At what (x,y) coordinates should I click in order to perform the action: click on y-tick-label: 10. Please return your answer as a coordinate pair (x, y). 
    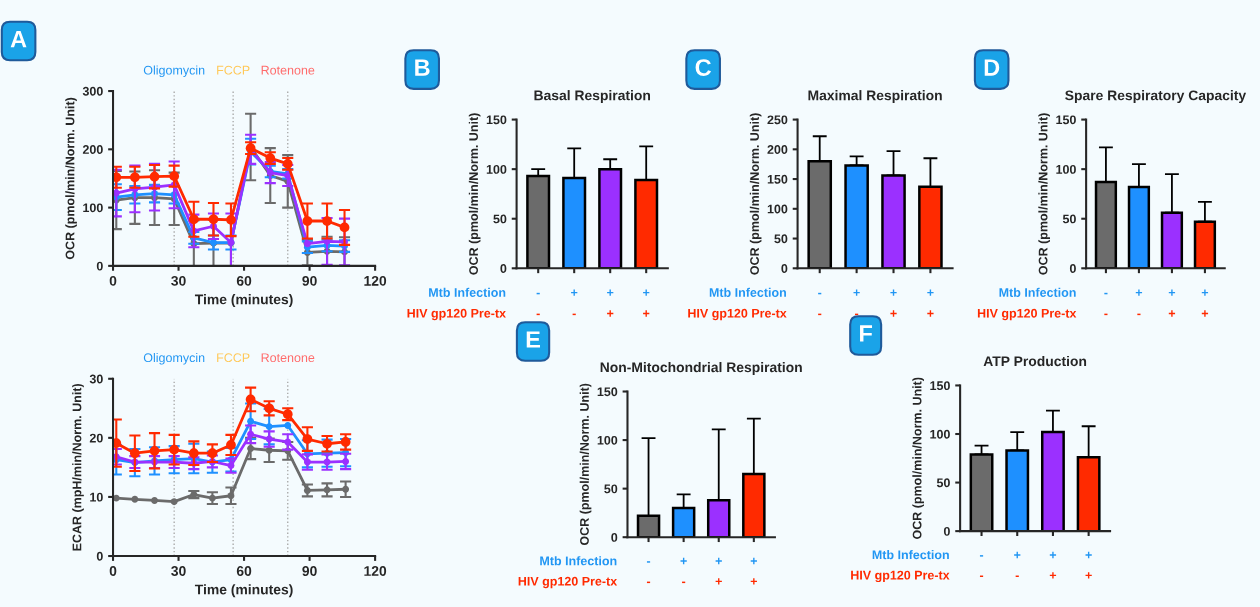
    Looking at the image, I should click on (96, 497).